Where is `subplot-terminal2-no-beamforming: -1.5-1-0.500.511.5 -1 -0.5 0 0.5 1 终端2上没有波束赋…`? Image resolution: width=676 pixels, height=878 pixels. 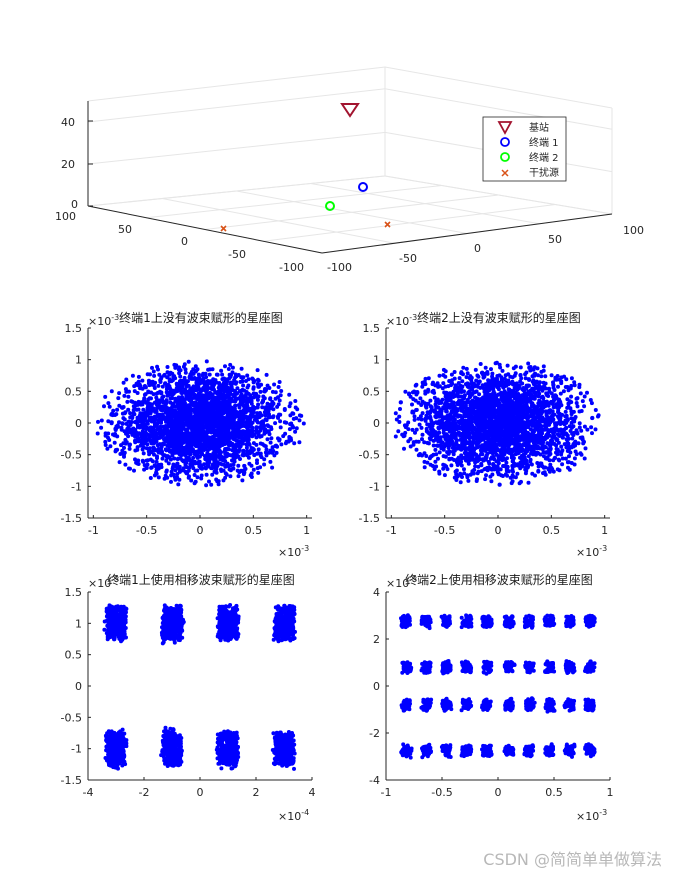 subplot-terminal2-no-beamforming: -1.5-1-0.500.511.5 -1 -0.5 0 0.5 1 终端2上没有波束赋… is located at coordinates (484, 434).